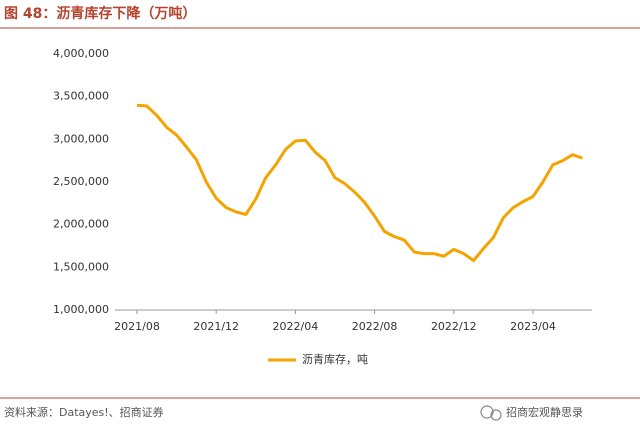  Describe the element at coordinates (375, 326) in the screenshot. I see `x-tick-label: 2022/08` at that location.